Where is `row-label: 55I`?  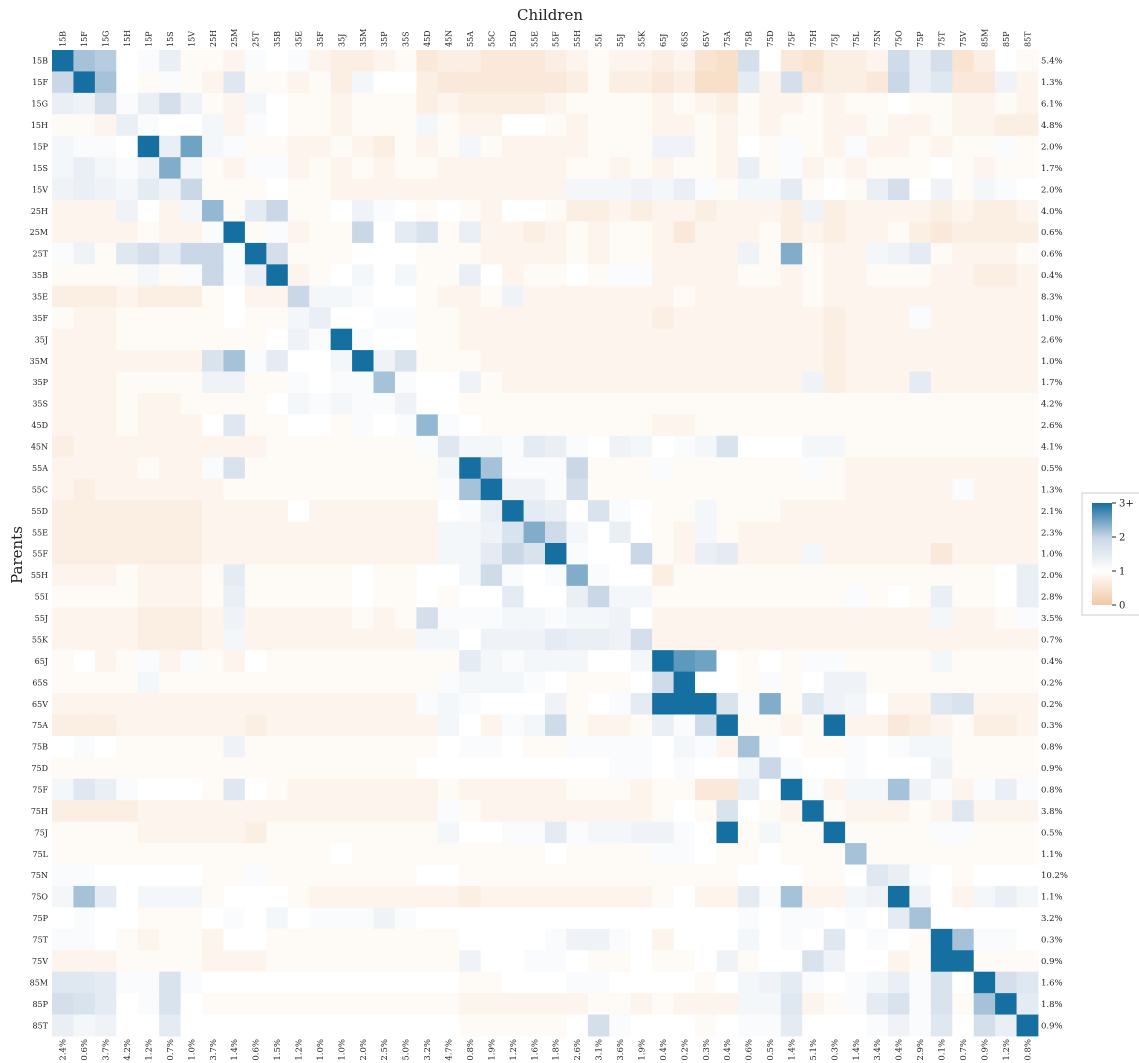
row-label: 55I is located at coordinates (41, 597).